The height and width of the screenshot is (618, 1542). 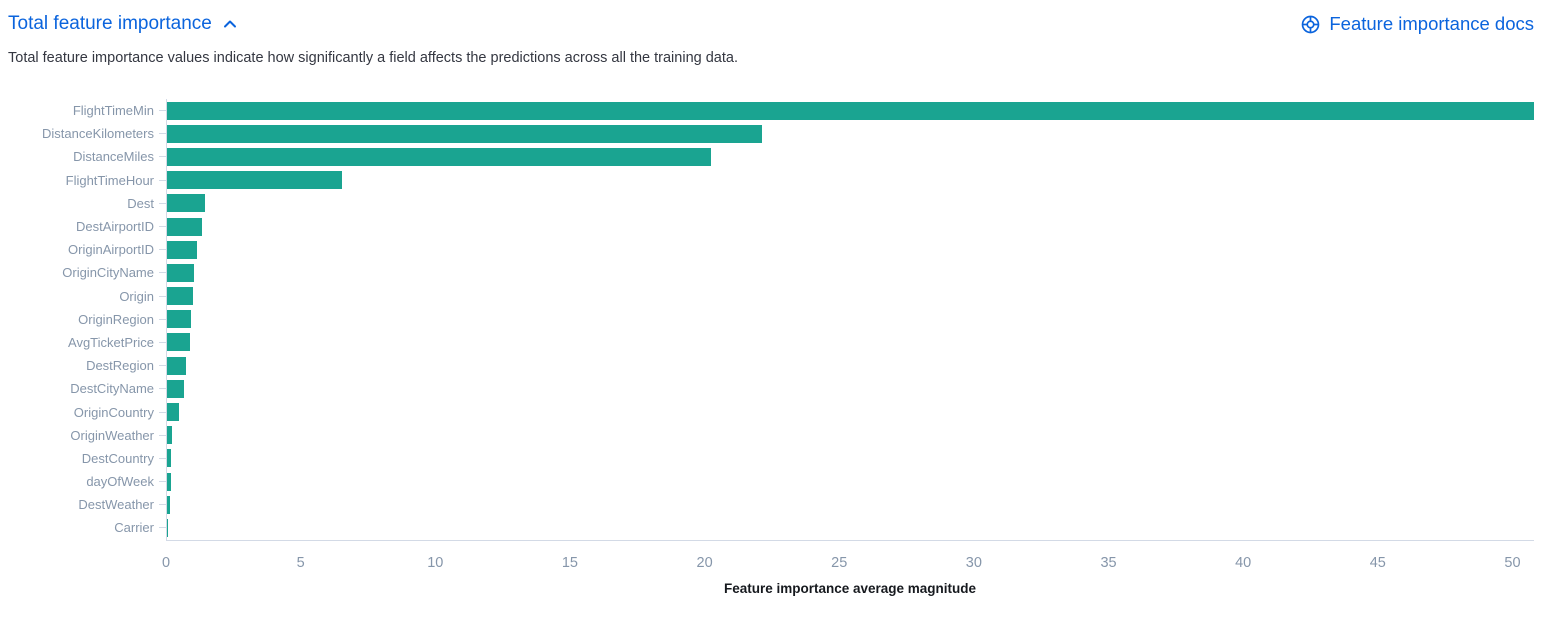 I want to click on chart-row: DistanceMiles, so click(x=771, y=157).